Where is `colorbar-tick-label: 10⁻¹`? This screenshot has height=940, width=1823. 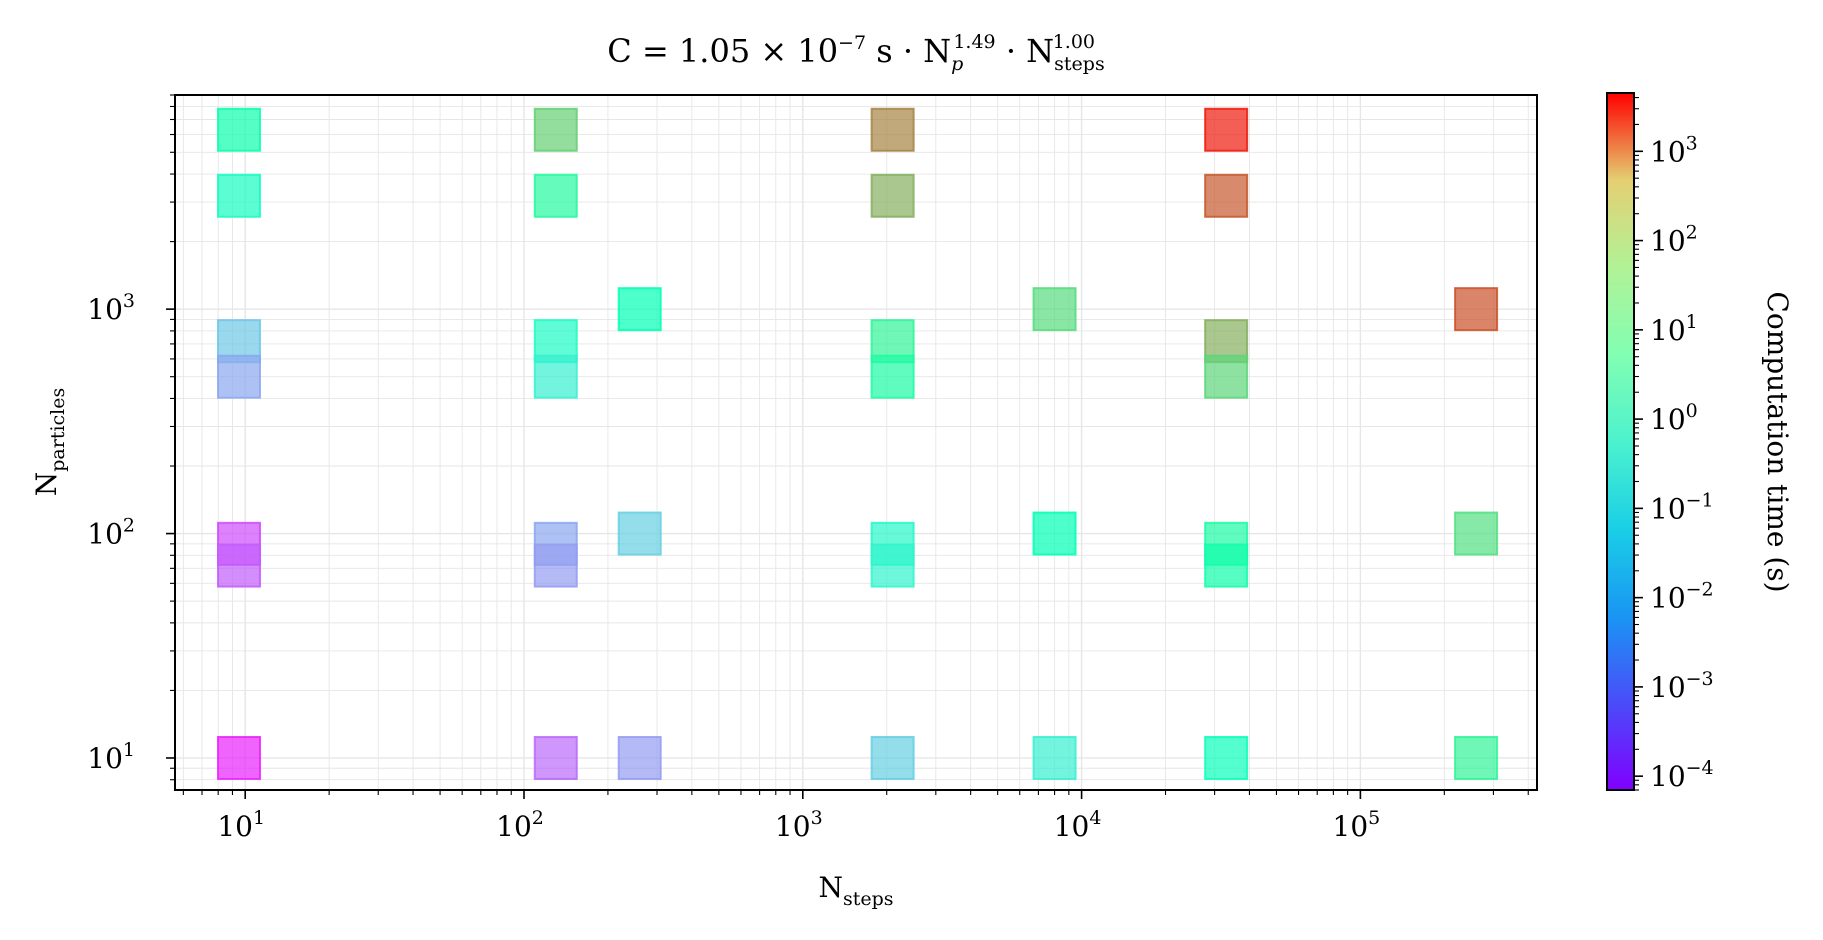
colorbar-tick-label: 10⁻¹ is located at coordinates (1682, 507).